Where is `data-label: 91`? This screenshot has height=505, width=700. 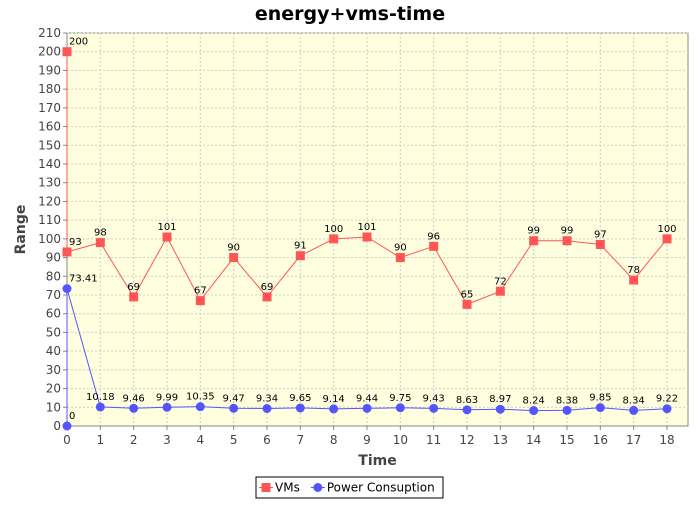
data-label: 91 is located at coordinates (300, 246).